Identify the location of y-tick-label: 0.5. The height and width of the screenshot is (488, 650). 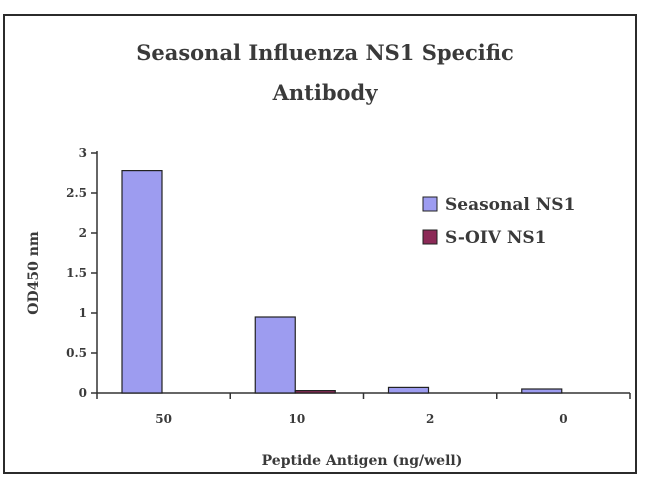
(76, 353).